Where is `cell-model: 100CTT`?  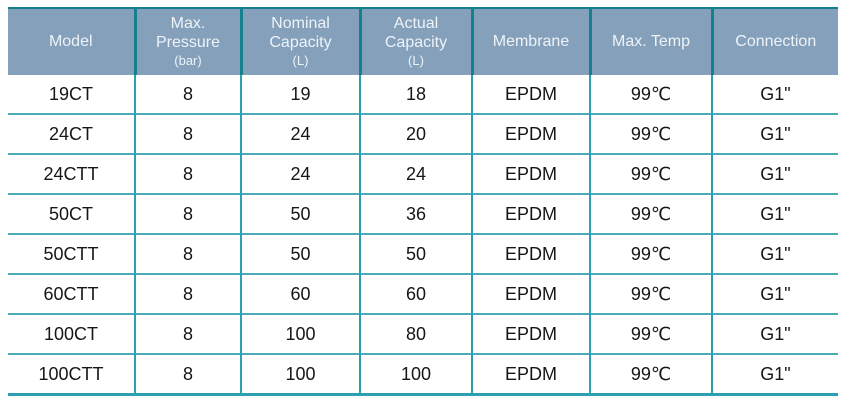 cell-model: 100CTT is located at coordinates (72, 374).